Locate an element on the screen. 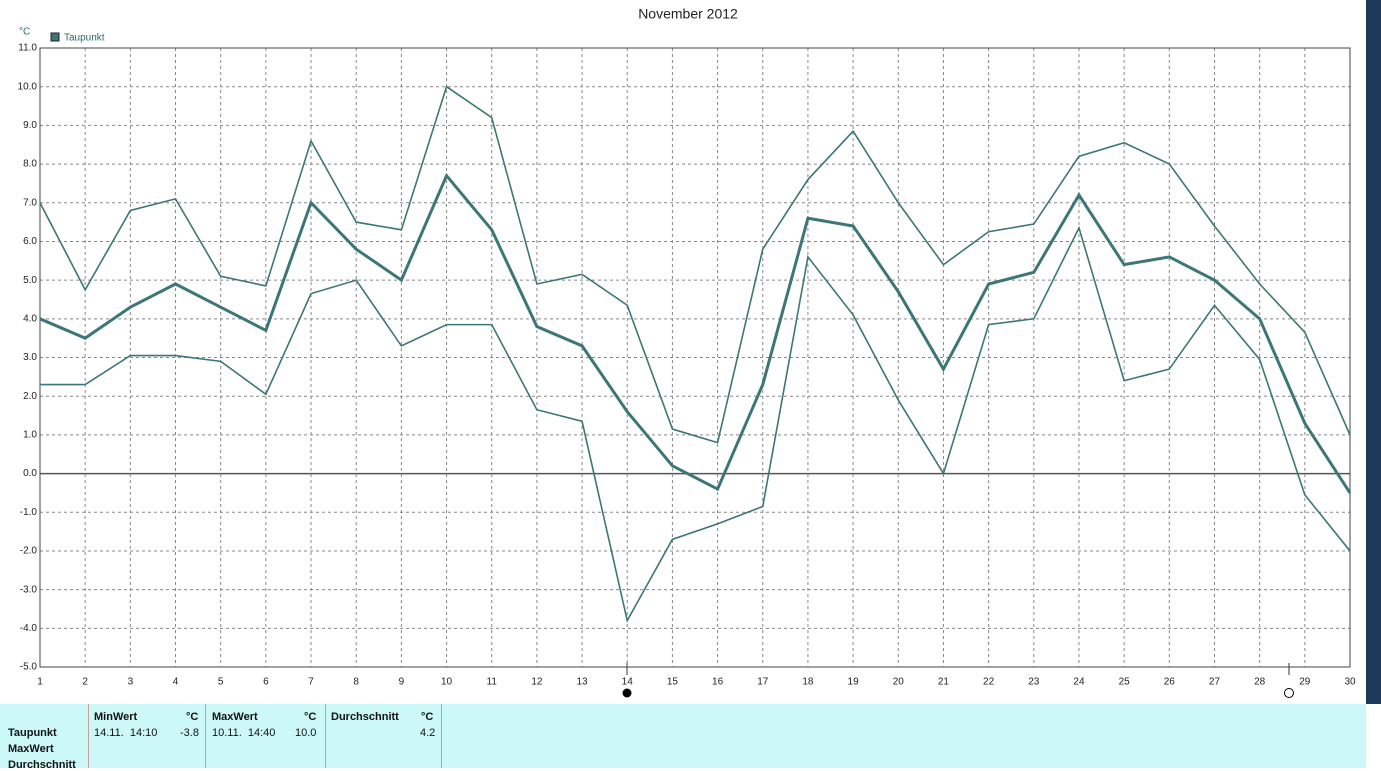 Image resolution: width=1381 pixels, height=771 pixels. y-tick-label: -5.0 is located at coordinates (29, 667).